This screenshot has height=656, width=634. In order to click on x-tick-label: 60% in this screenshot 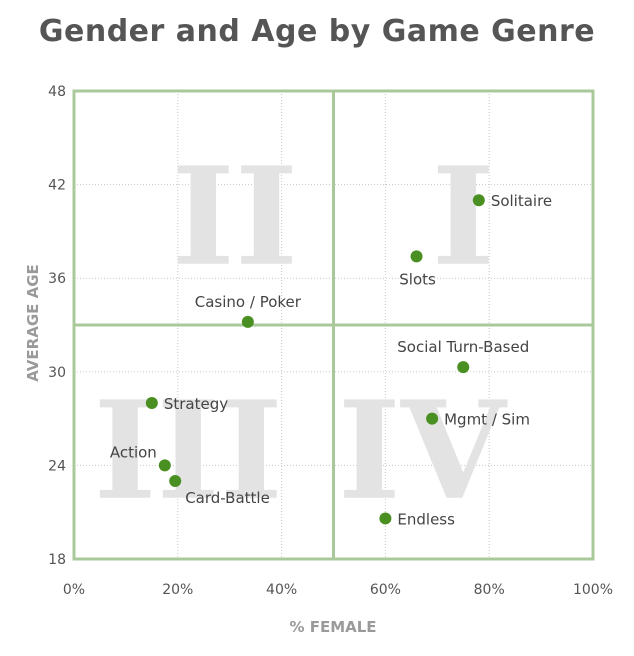, I will do `click(385, 590)`.